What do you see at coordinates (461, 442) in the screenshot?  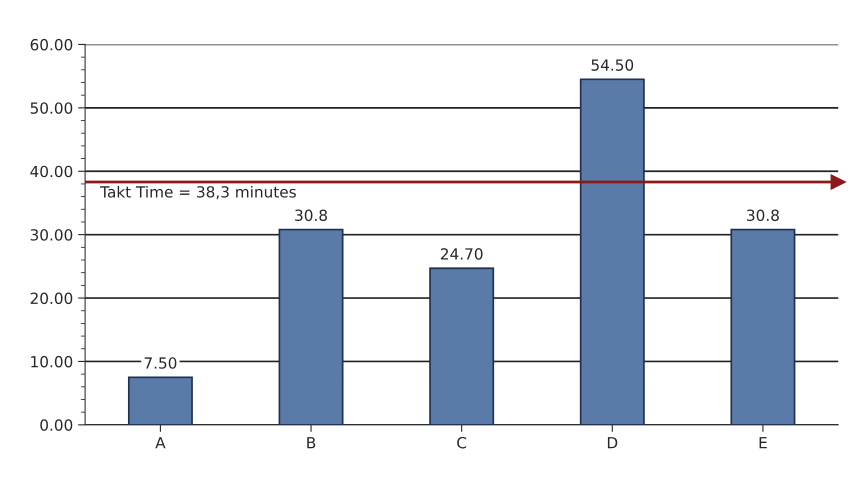 I see `x-tick-label: C` at bounding box center [461, 442].